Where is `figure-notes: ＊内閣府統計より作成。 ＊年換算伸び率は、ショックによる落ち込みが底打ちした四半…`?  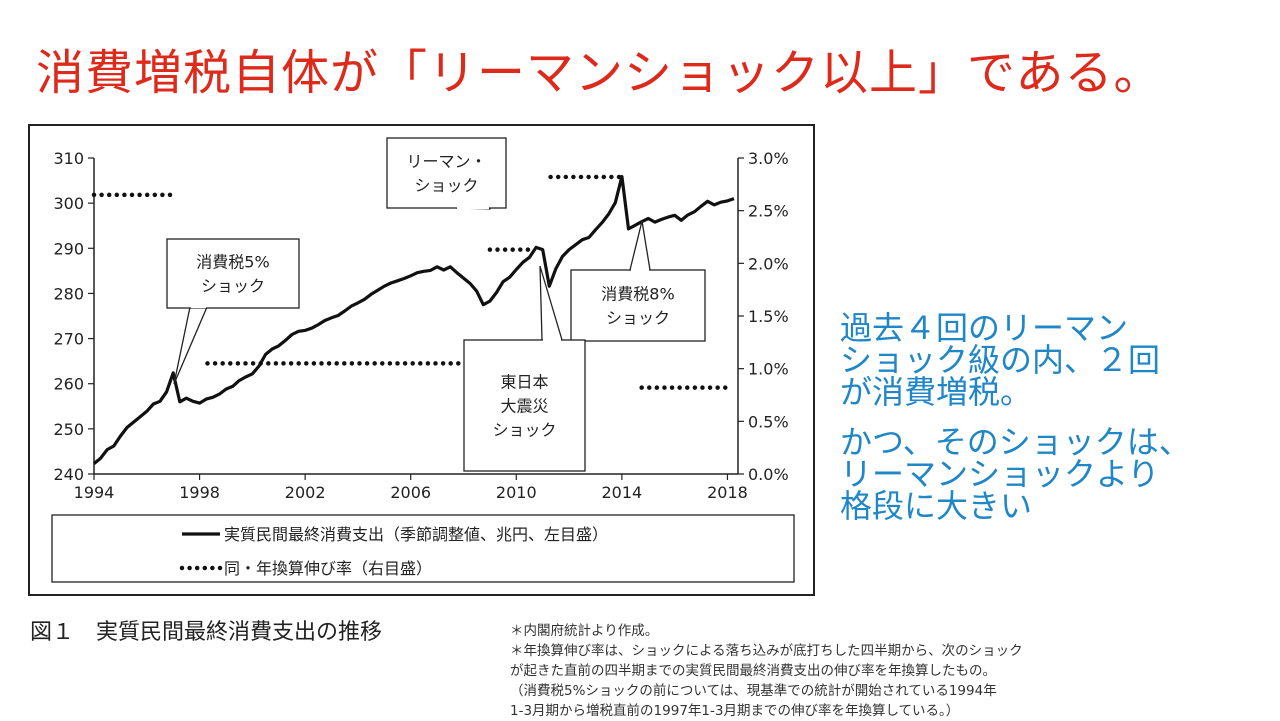 figure-notes: ＊内閣府統計より作成。 ＊年換算伸び率は、ショックによる落ち込みが底打ちした四半… is located at coordinates (890, 671).